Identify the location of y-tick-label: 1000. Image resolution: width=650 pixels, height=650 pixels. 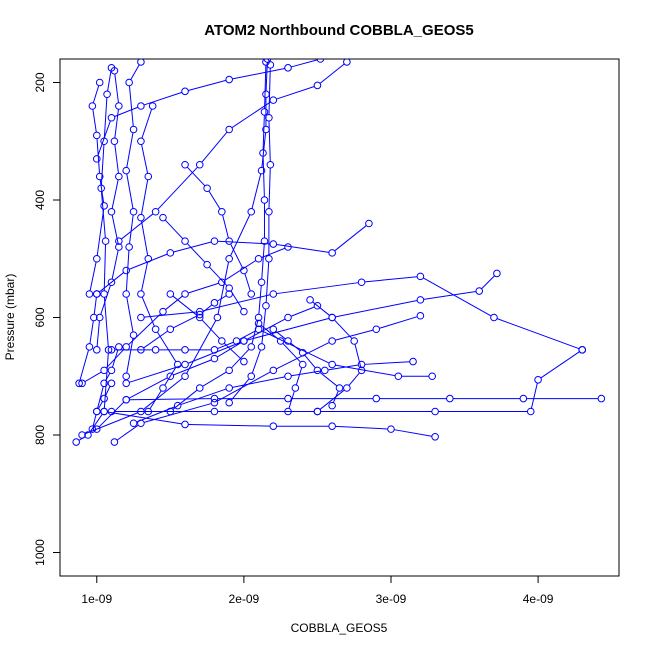
(40, 552).